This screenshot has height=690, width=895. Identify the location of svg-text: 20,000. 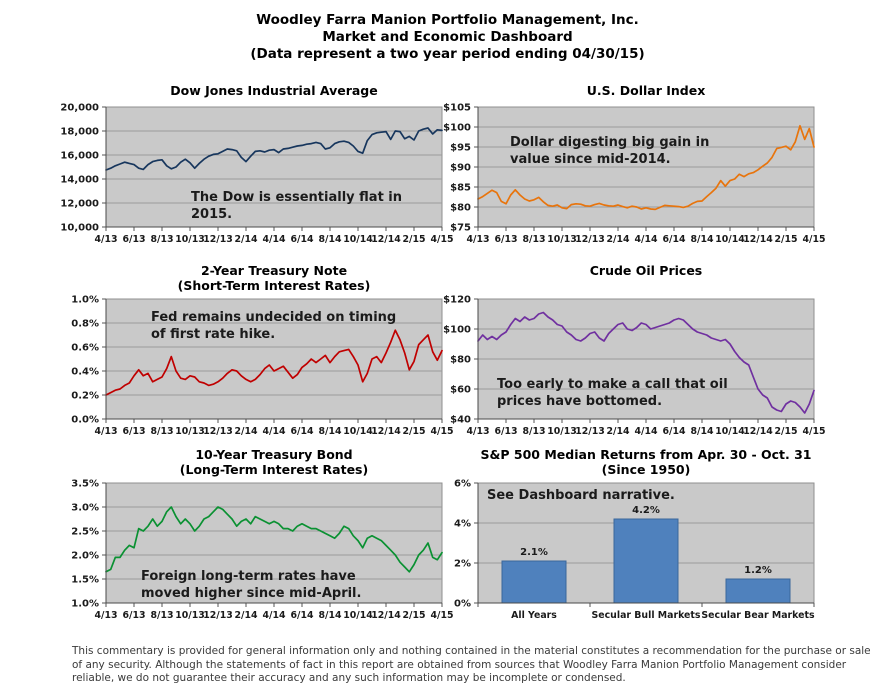
(79, 108).